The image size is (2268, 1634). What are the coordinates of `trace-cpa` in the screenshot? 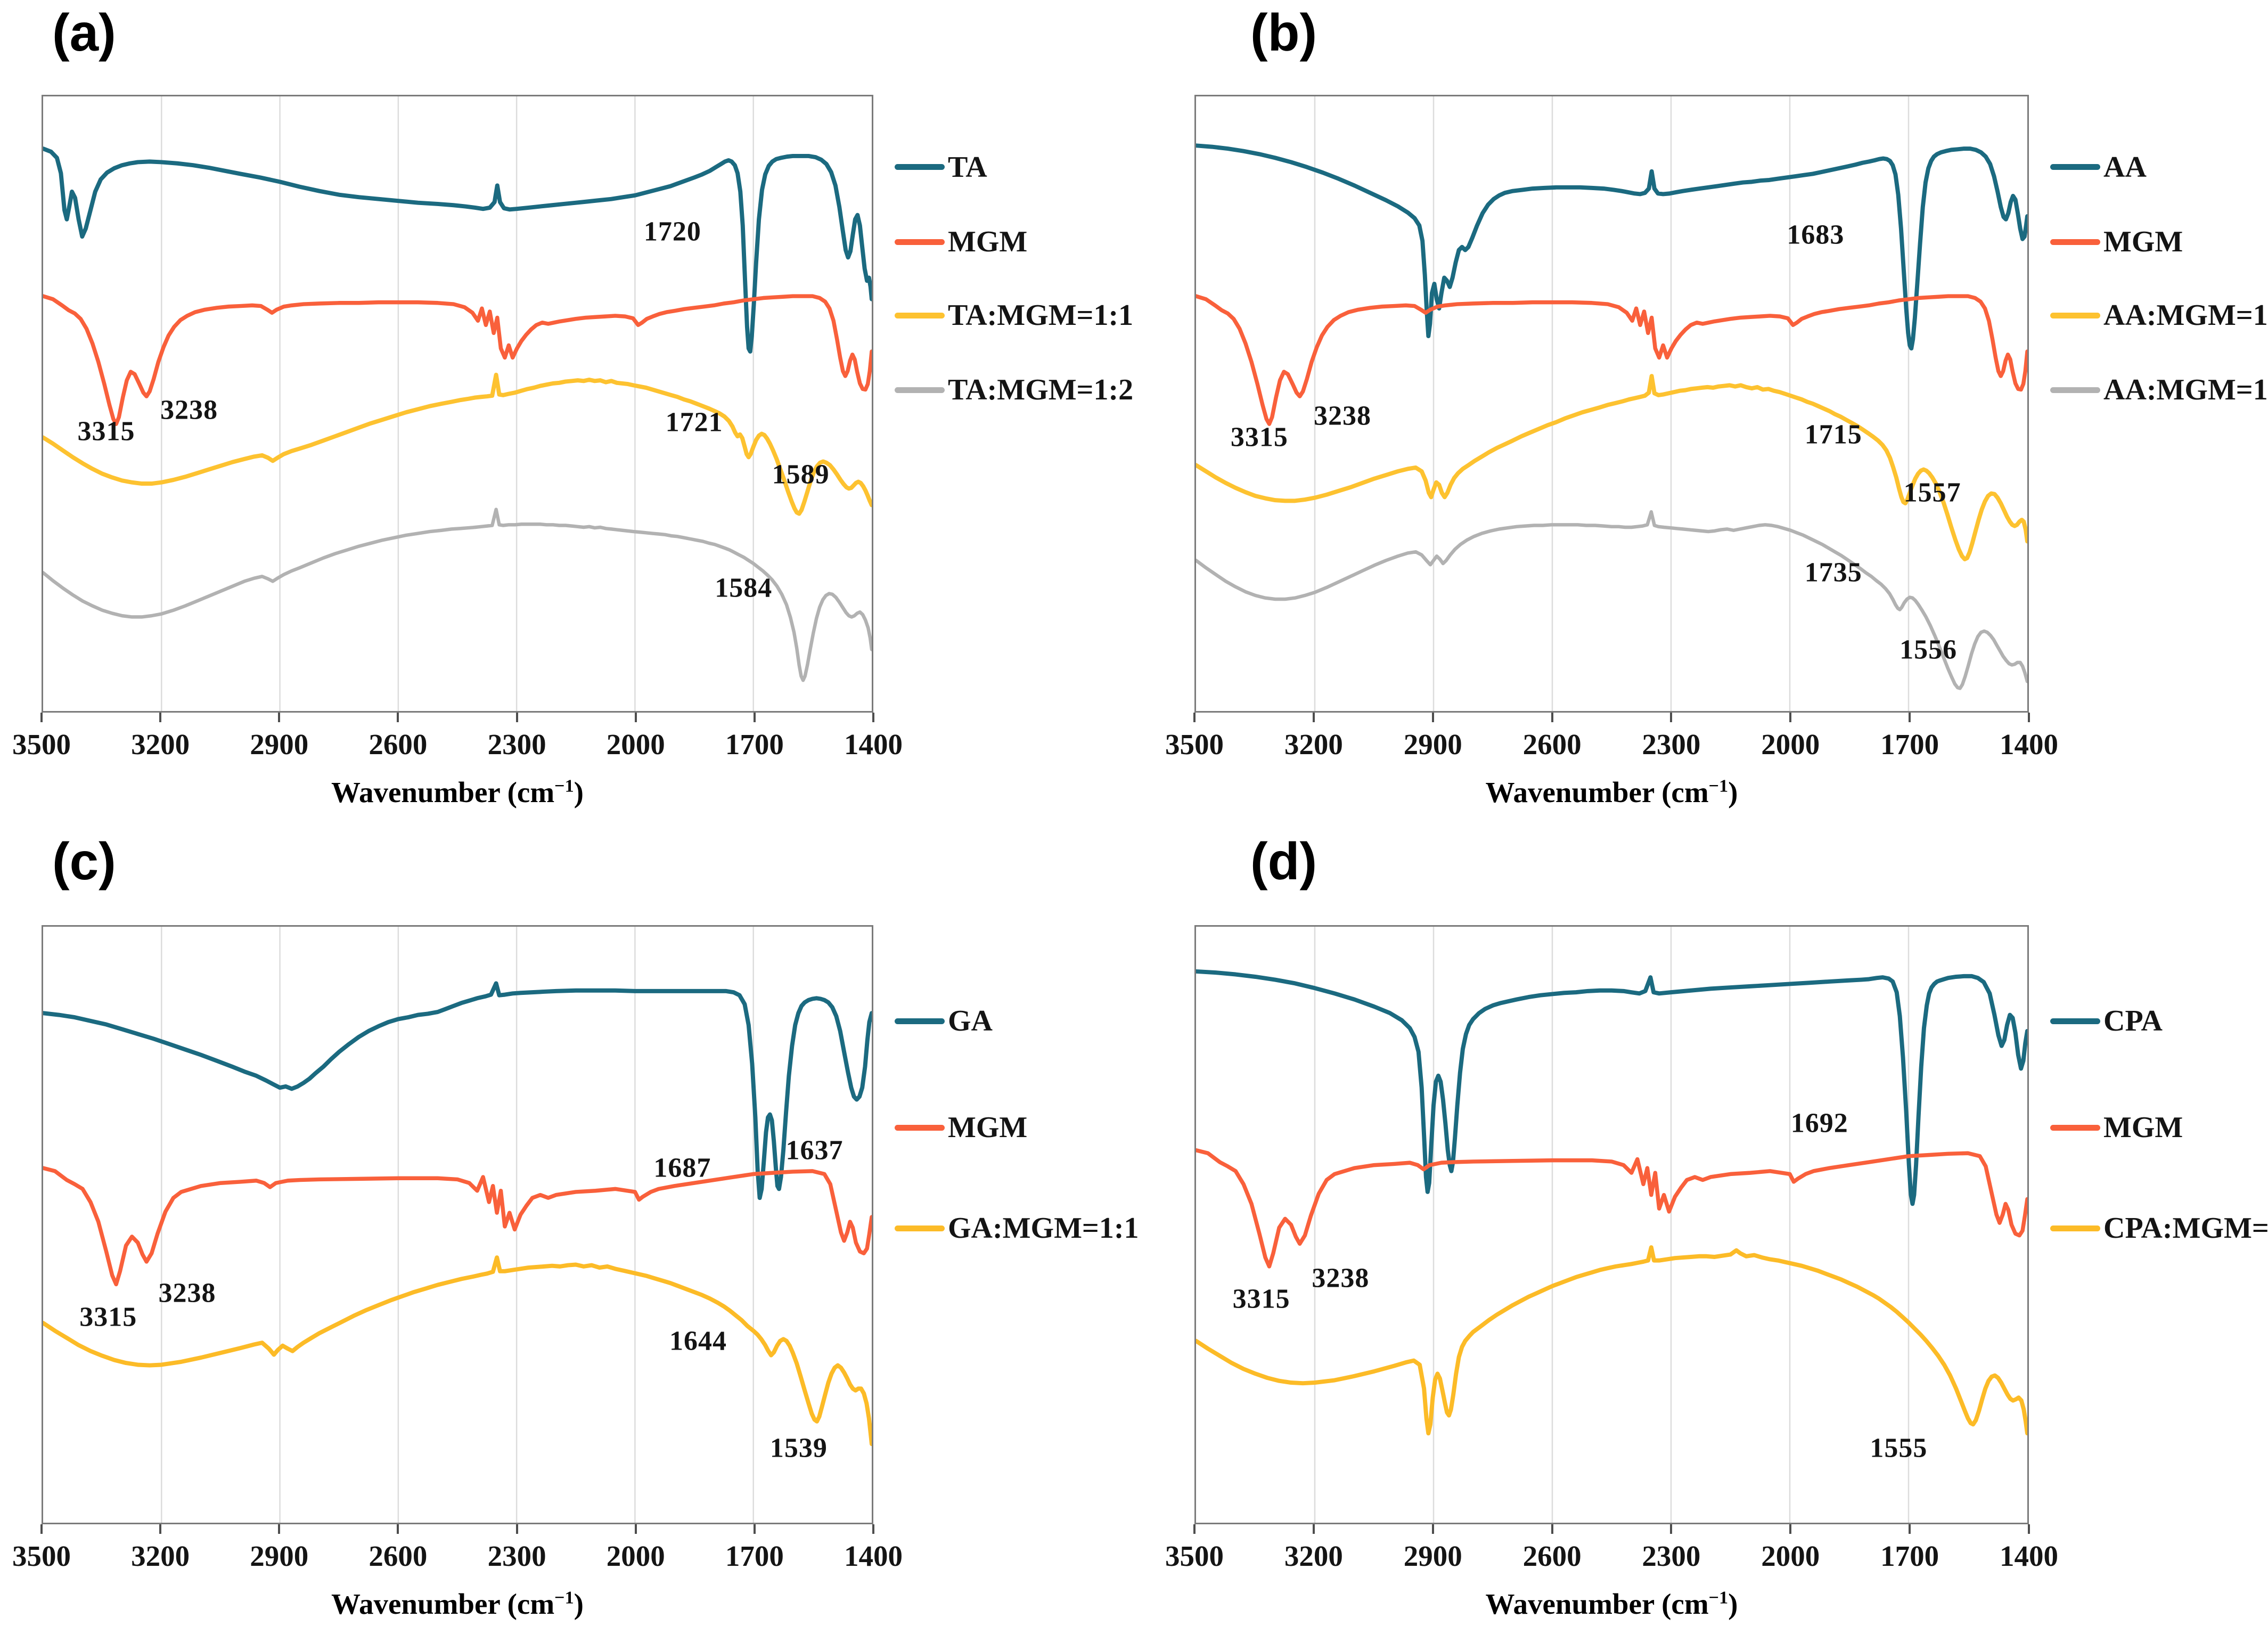 It's located at (1611, 1087).